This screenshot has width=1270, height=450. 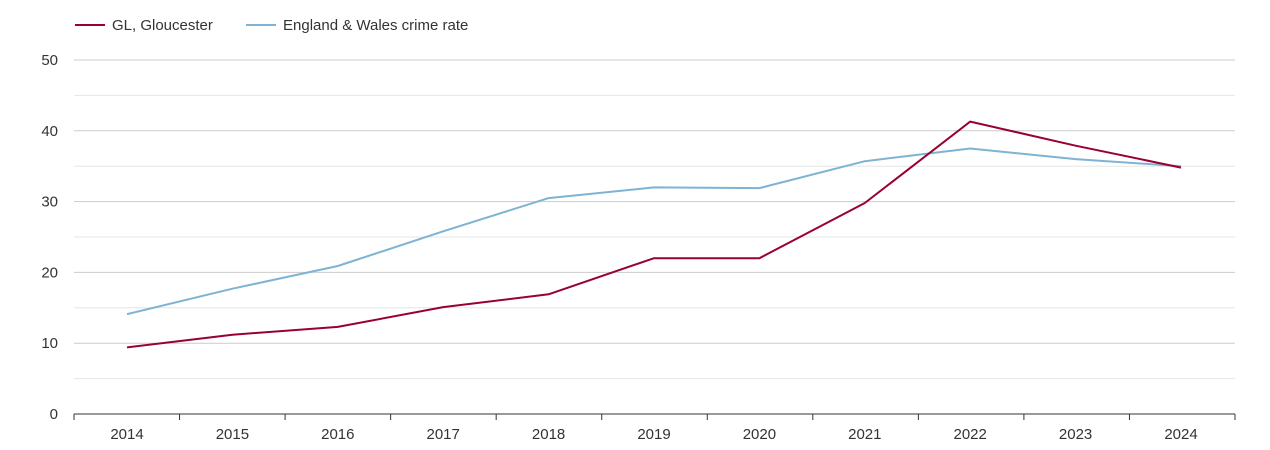 What do you see at coordinates (1180, 434) in the screenshot?
I see `x-tick-label: 2024` at bounding box center [1180, 434].